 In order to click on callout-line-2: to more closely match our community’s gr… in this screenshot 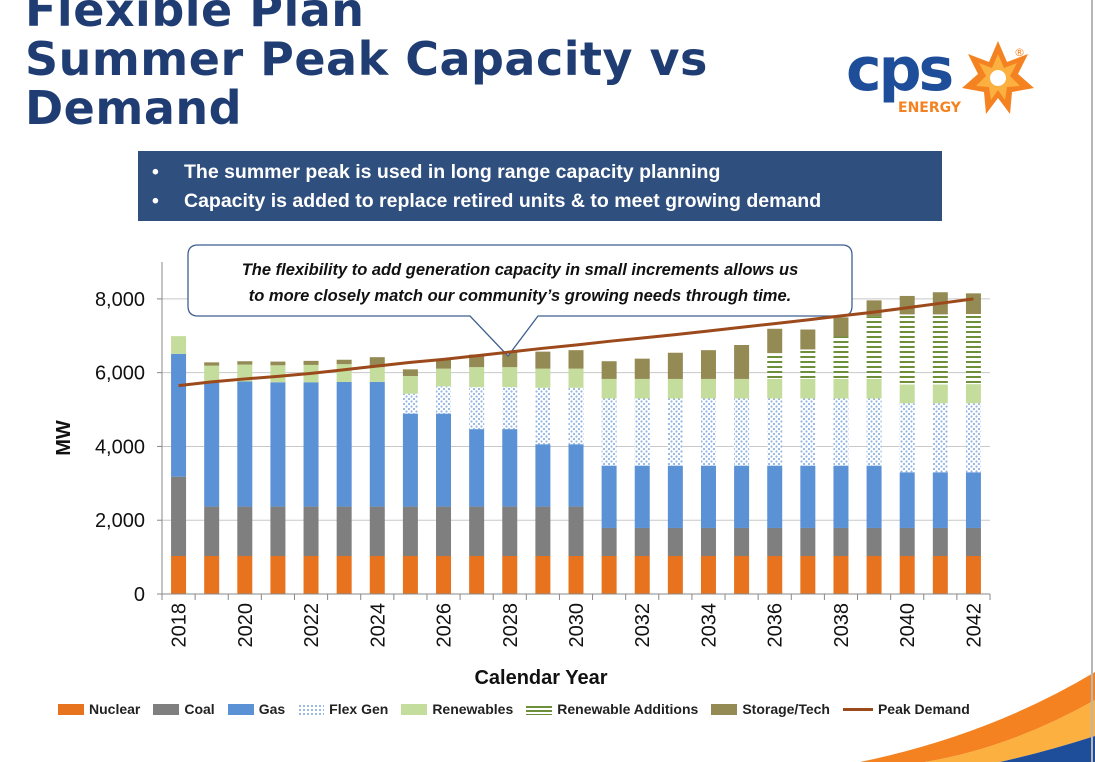, I will do `click(520, 296)`.